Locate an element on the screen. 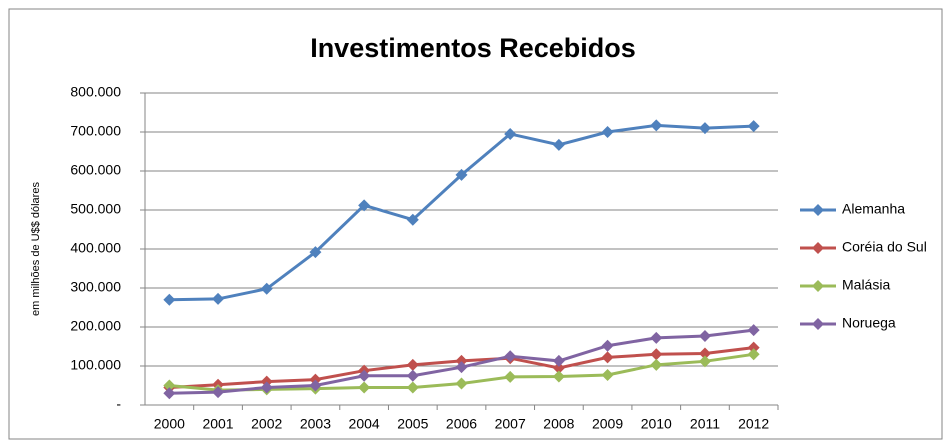 The height and width of the screenshot is (443, 951). x-tick-label: 2004 is located at coordinates (364, 424).